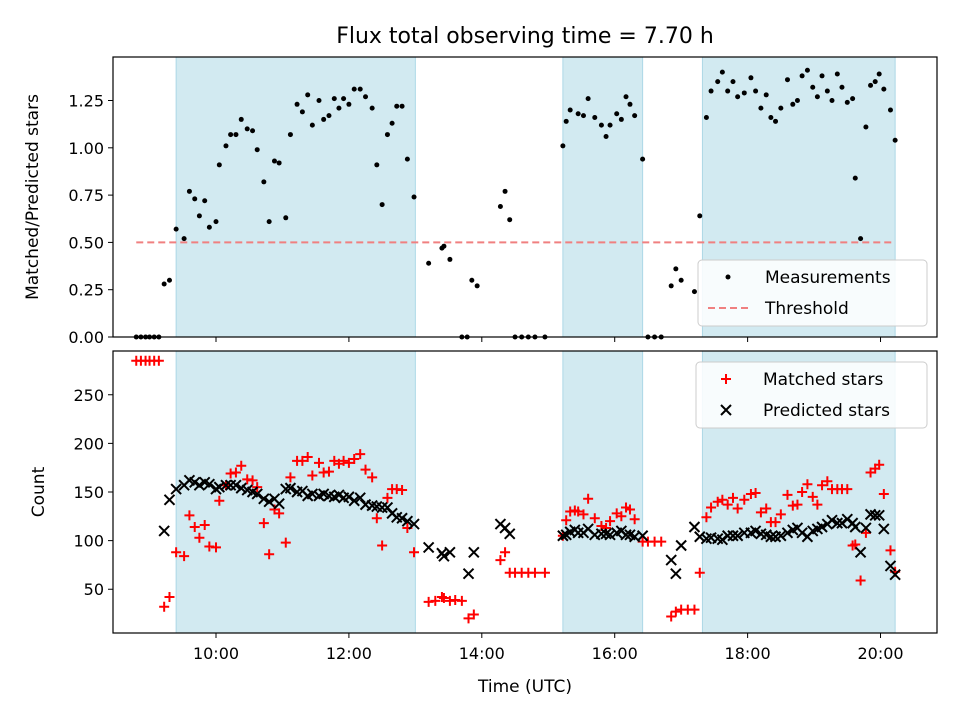 This screenshot has height=720, width=960. I want to click on y-tick-label: 250, so click(88, 395).